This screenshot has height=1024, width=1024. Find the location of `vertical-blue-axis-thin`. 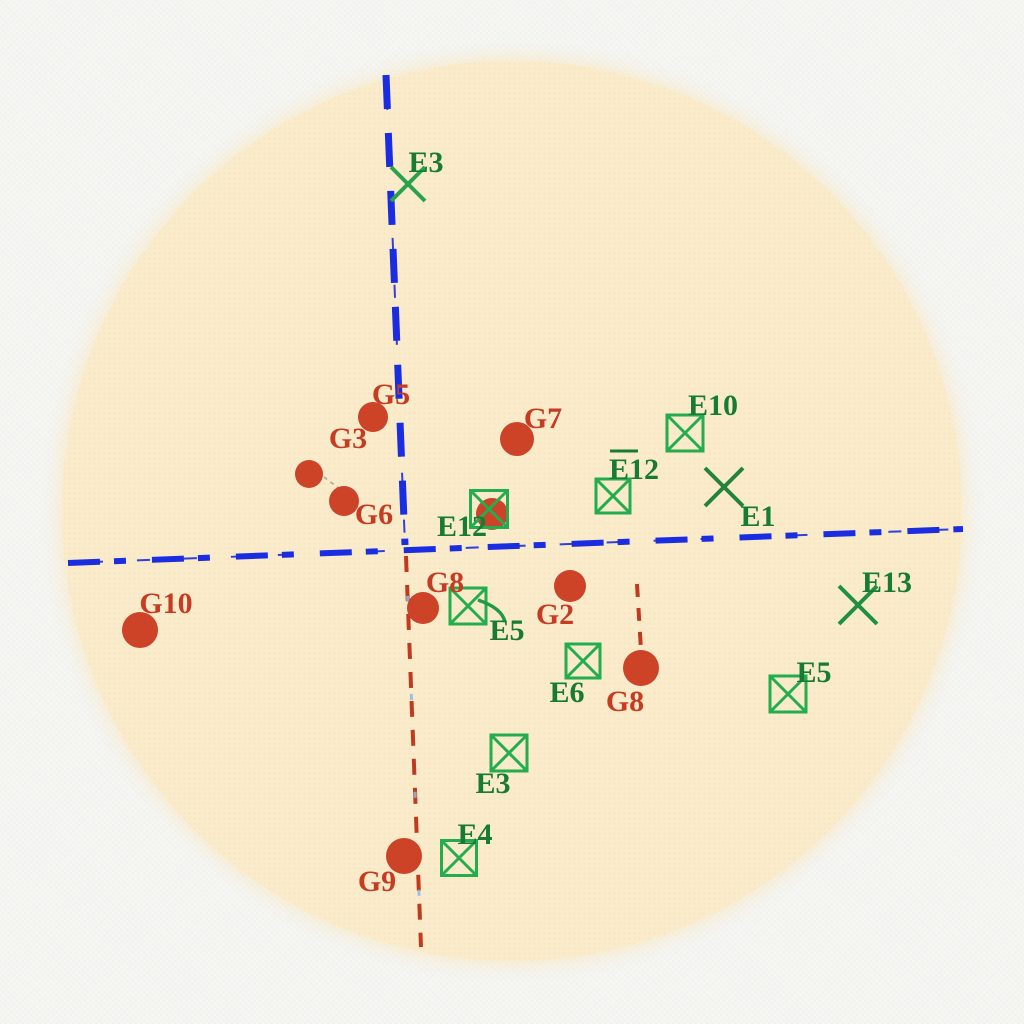

vertical-blue-axis-thin is located at coordinates (395, 310).